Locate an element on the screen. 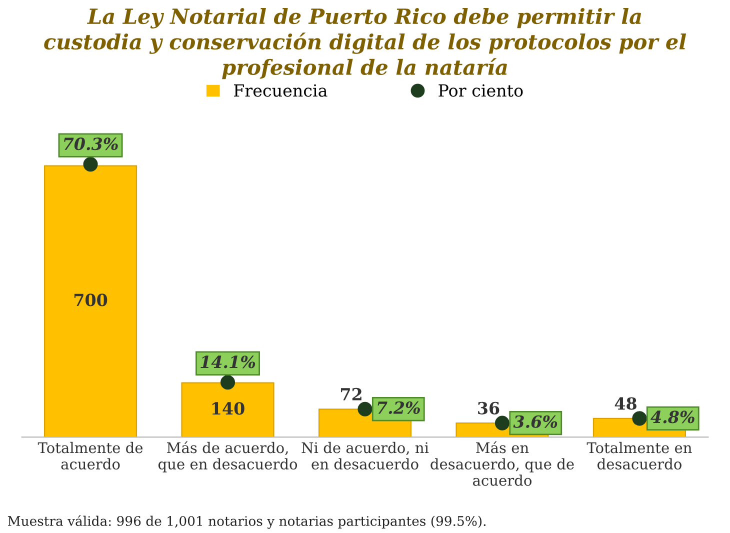 This screenshot has height=533, width=730. x-tick-label: Totalmente en desacuerdo is located at coordinates (639, 456).